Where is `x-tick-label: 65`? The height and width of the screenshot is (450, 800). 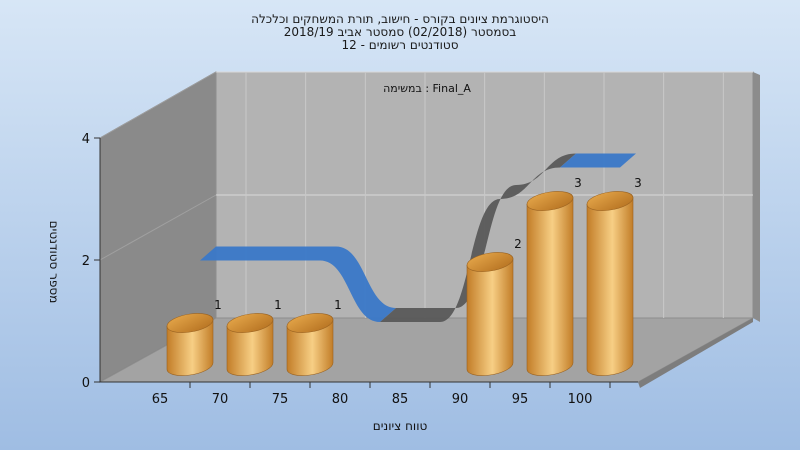 x-tick-label: 65 is located at coordinates (160, 399).